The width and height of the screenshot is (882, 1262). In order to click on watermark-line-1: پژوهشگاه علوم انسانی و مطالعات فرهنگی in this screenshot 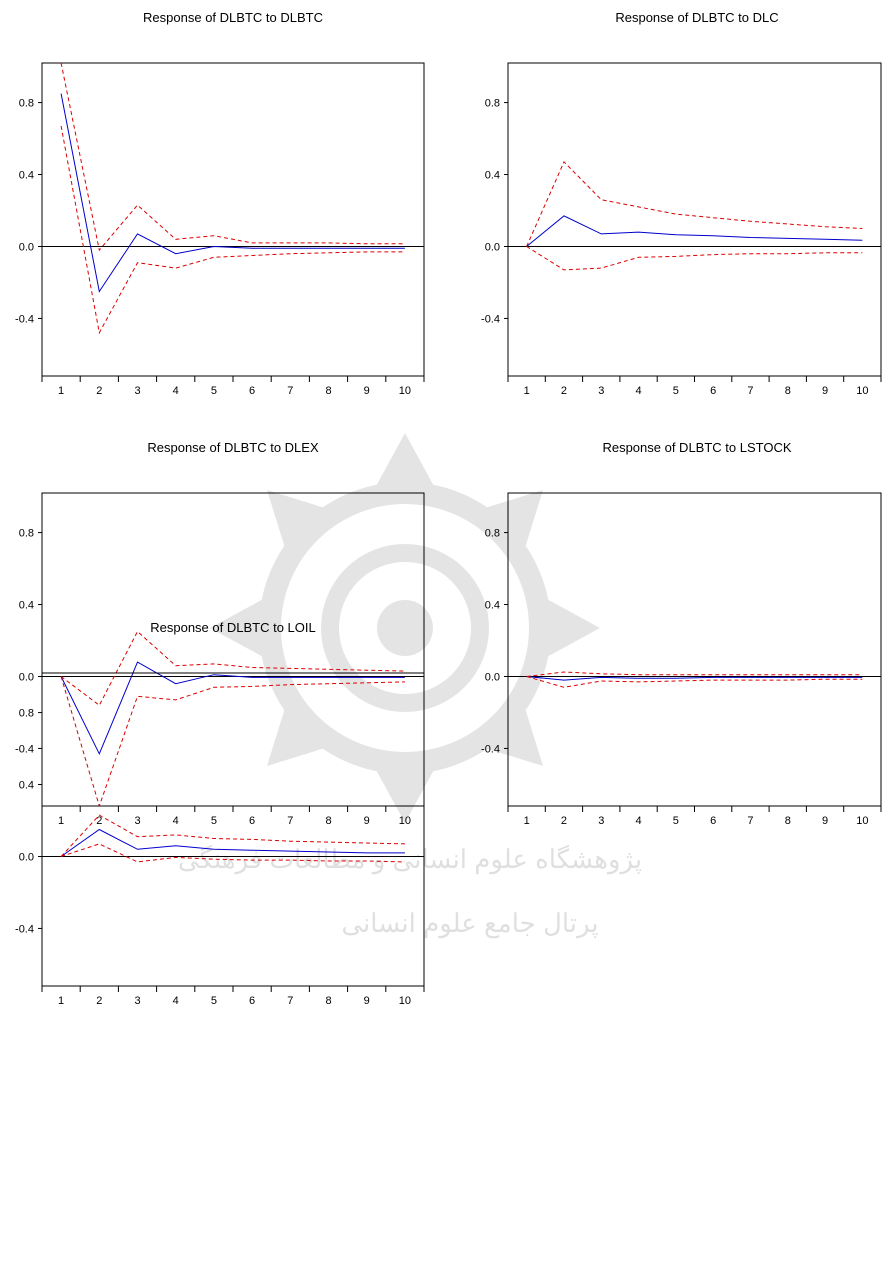, I will do `click(410, 859)`.